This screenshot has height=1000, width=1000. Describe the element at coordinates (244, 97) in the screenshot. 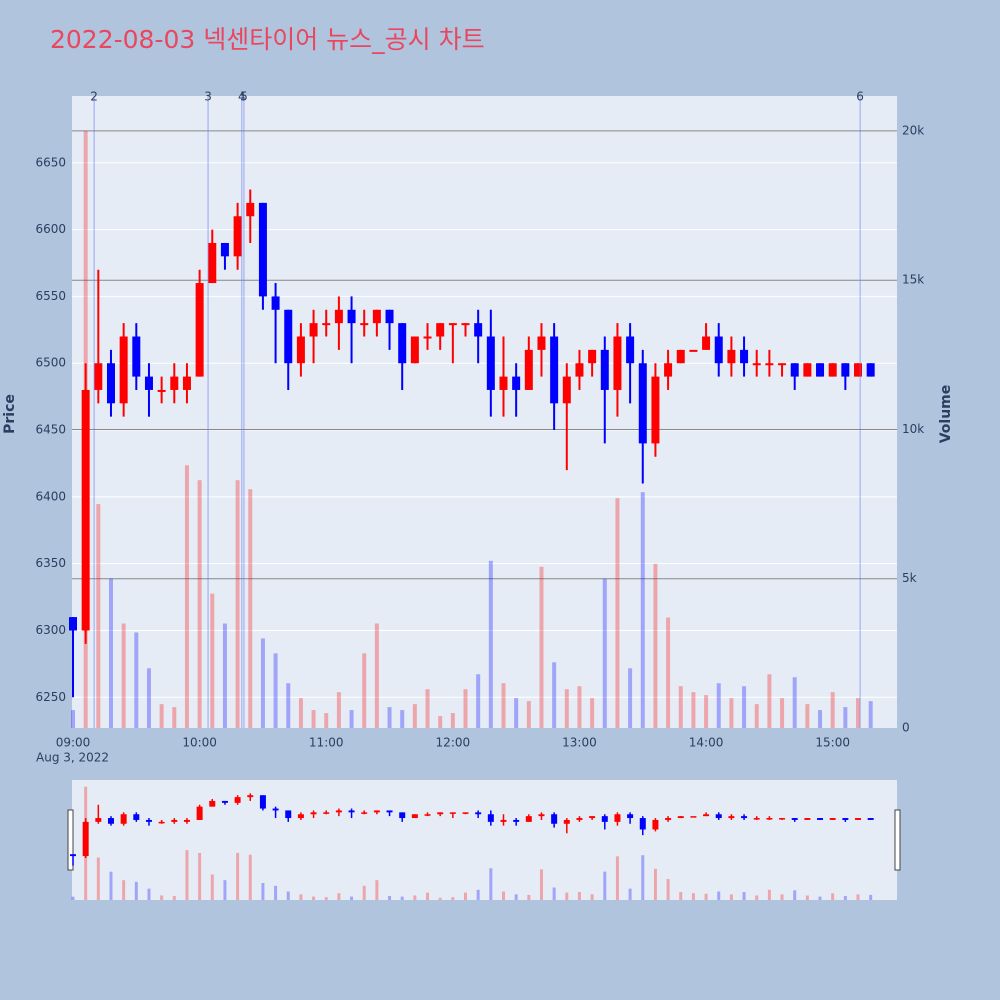

I see `annotation-label: 5` at that location.